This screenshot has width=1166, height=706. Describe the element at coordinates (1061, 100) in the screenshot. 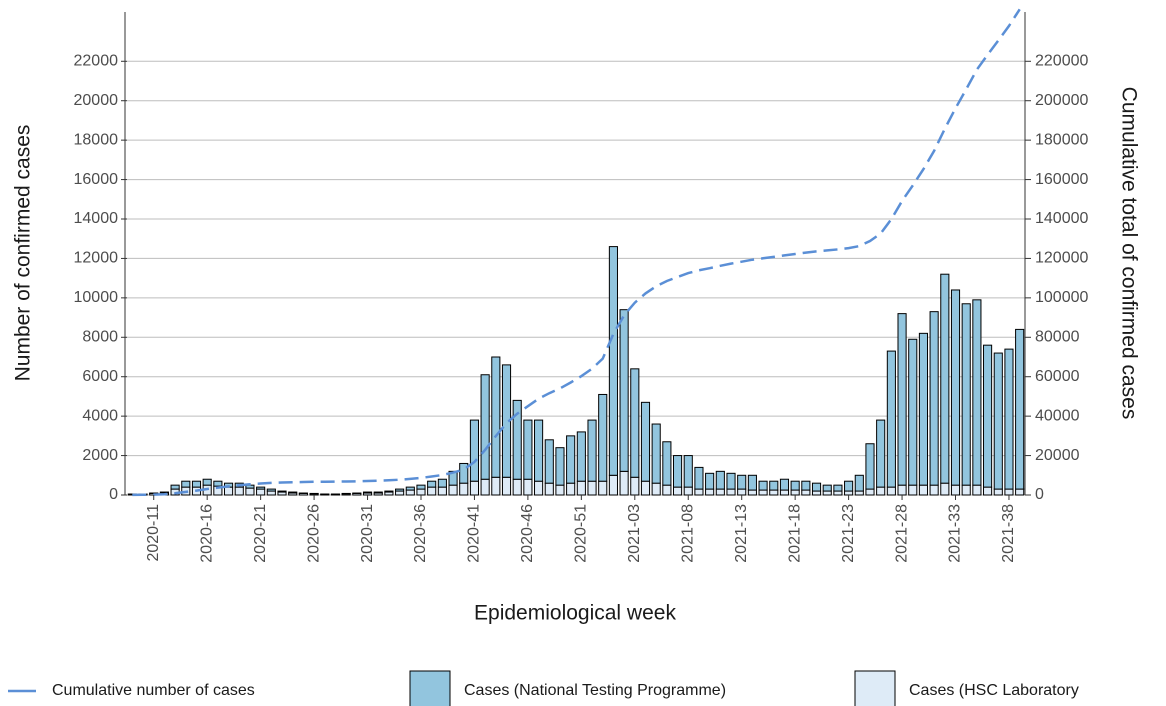

I see `y2-tick-label: 200000` at that location.